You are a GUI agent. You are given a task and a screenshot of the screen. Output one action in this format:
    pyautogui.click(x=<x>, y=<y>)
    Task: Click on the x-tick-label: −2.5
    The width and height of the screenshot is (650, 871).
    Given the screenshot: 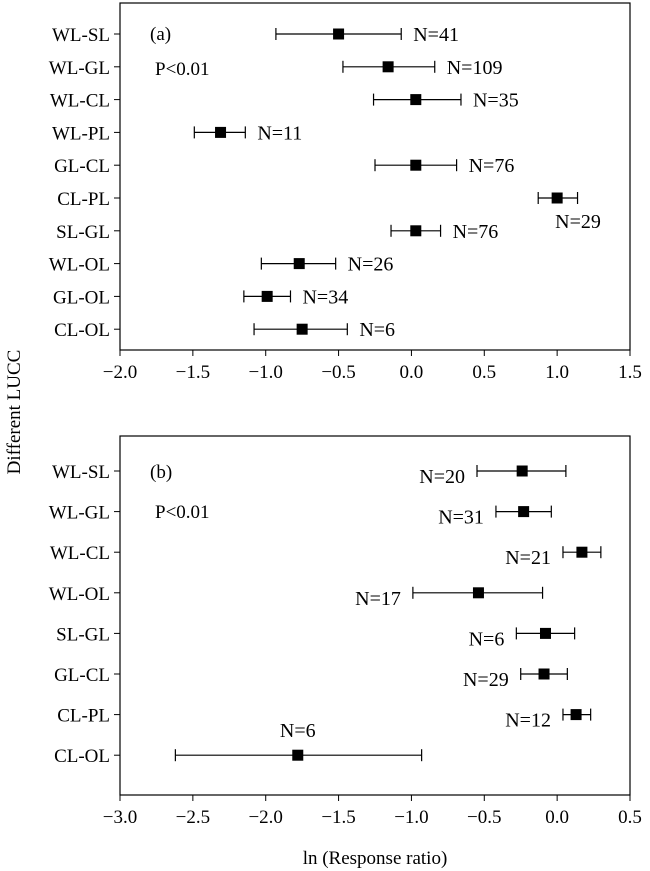 What is the action you would take?
    pyautogui.click(x=193, y=817)
    